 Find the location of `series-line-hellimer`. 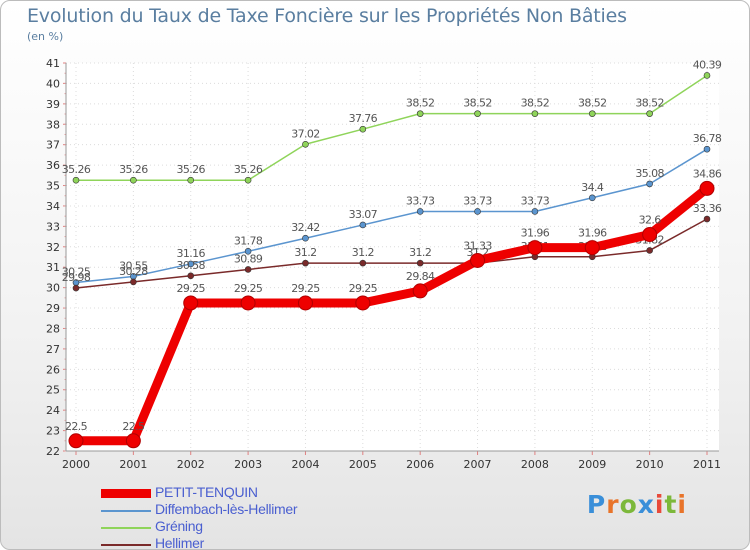

series-line-hellimer is located at coordinates (391, 253).